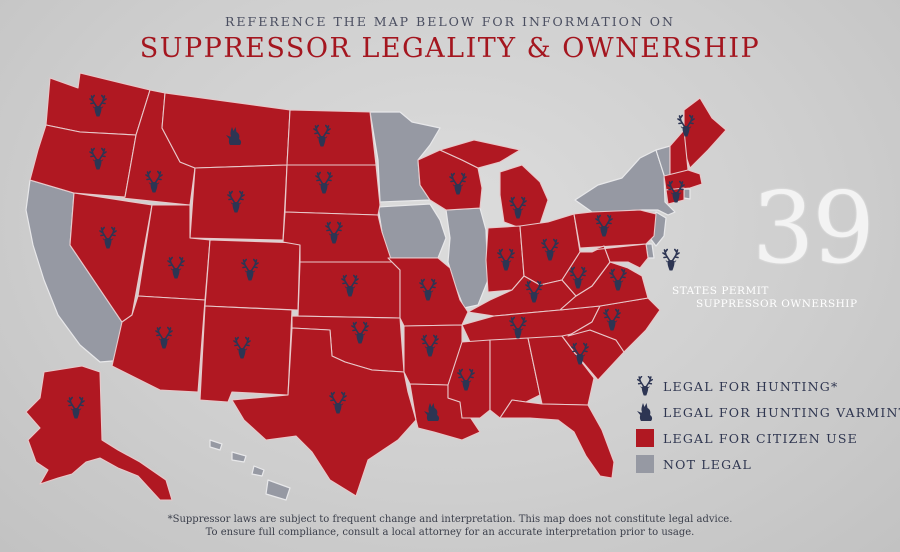  Describe the element at coordinates (226, 130) in the screenshot. I see `state-montana` at that location.